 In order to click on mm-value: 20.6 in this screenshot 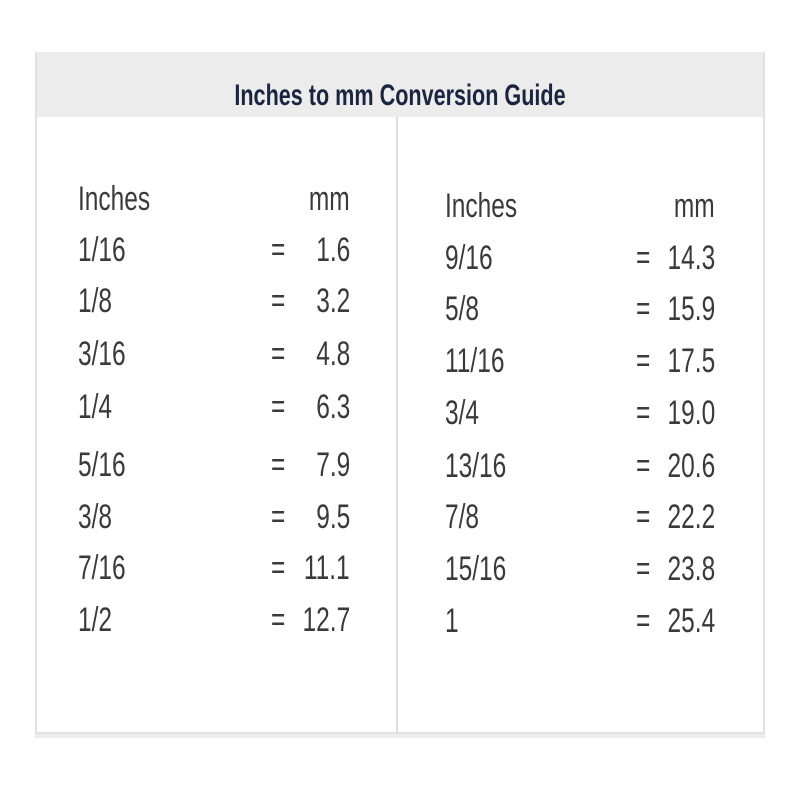, I will do `click(691, 466)`.